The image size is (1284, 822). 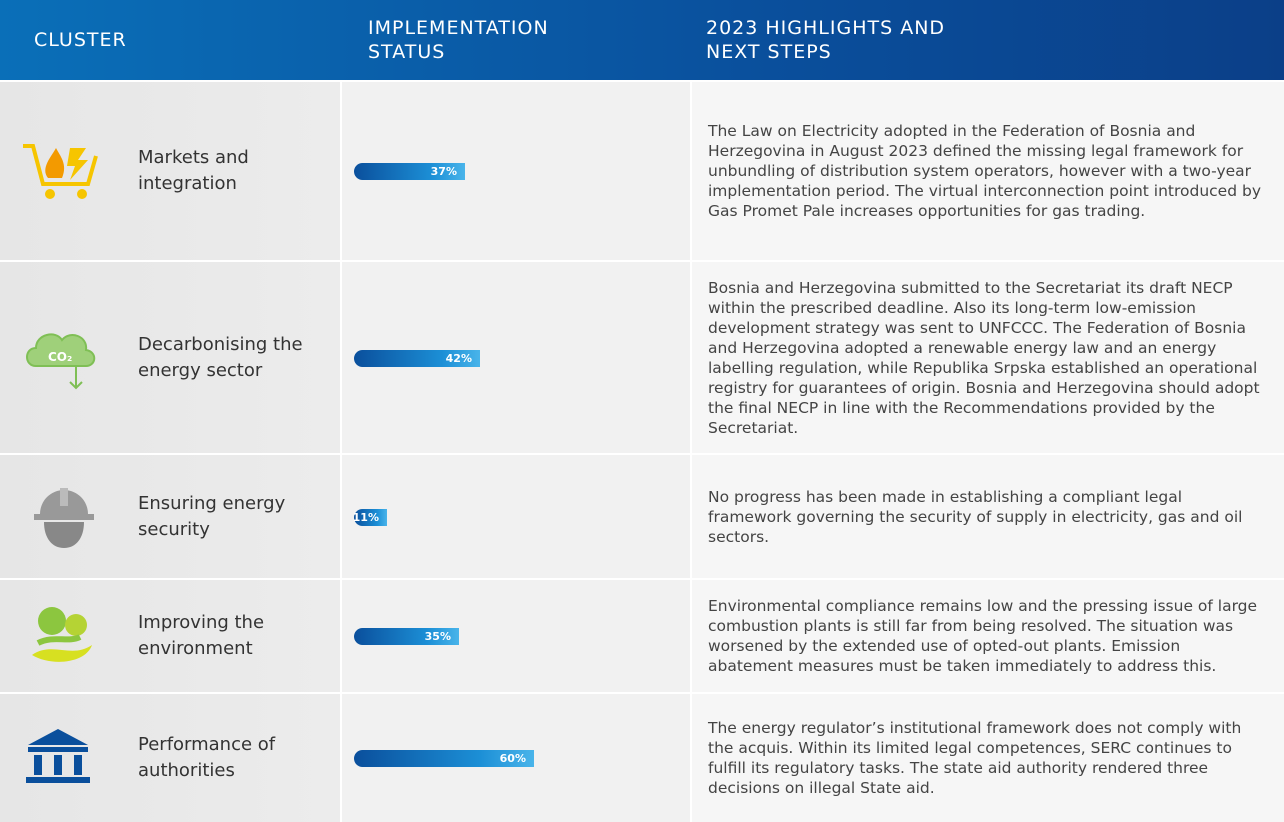 What do you see at coordinates (409, 171) in the screenshot?
I see `progress-bar: 37%` at bounding box center [409, 171].